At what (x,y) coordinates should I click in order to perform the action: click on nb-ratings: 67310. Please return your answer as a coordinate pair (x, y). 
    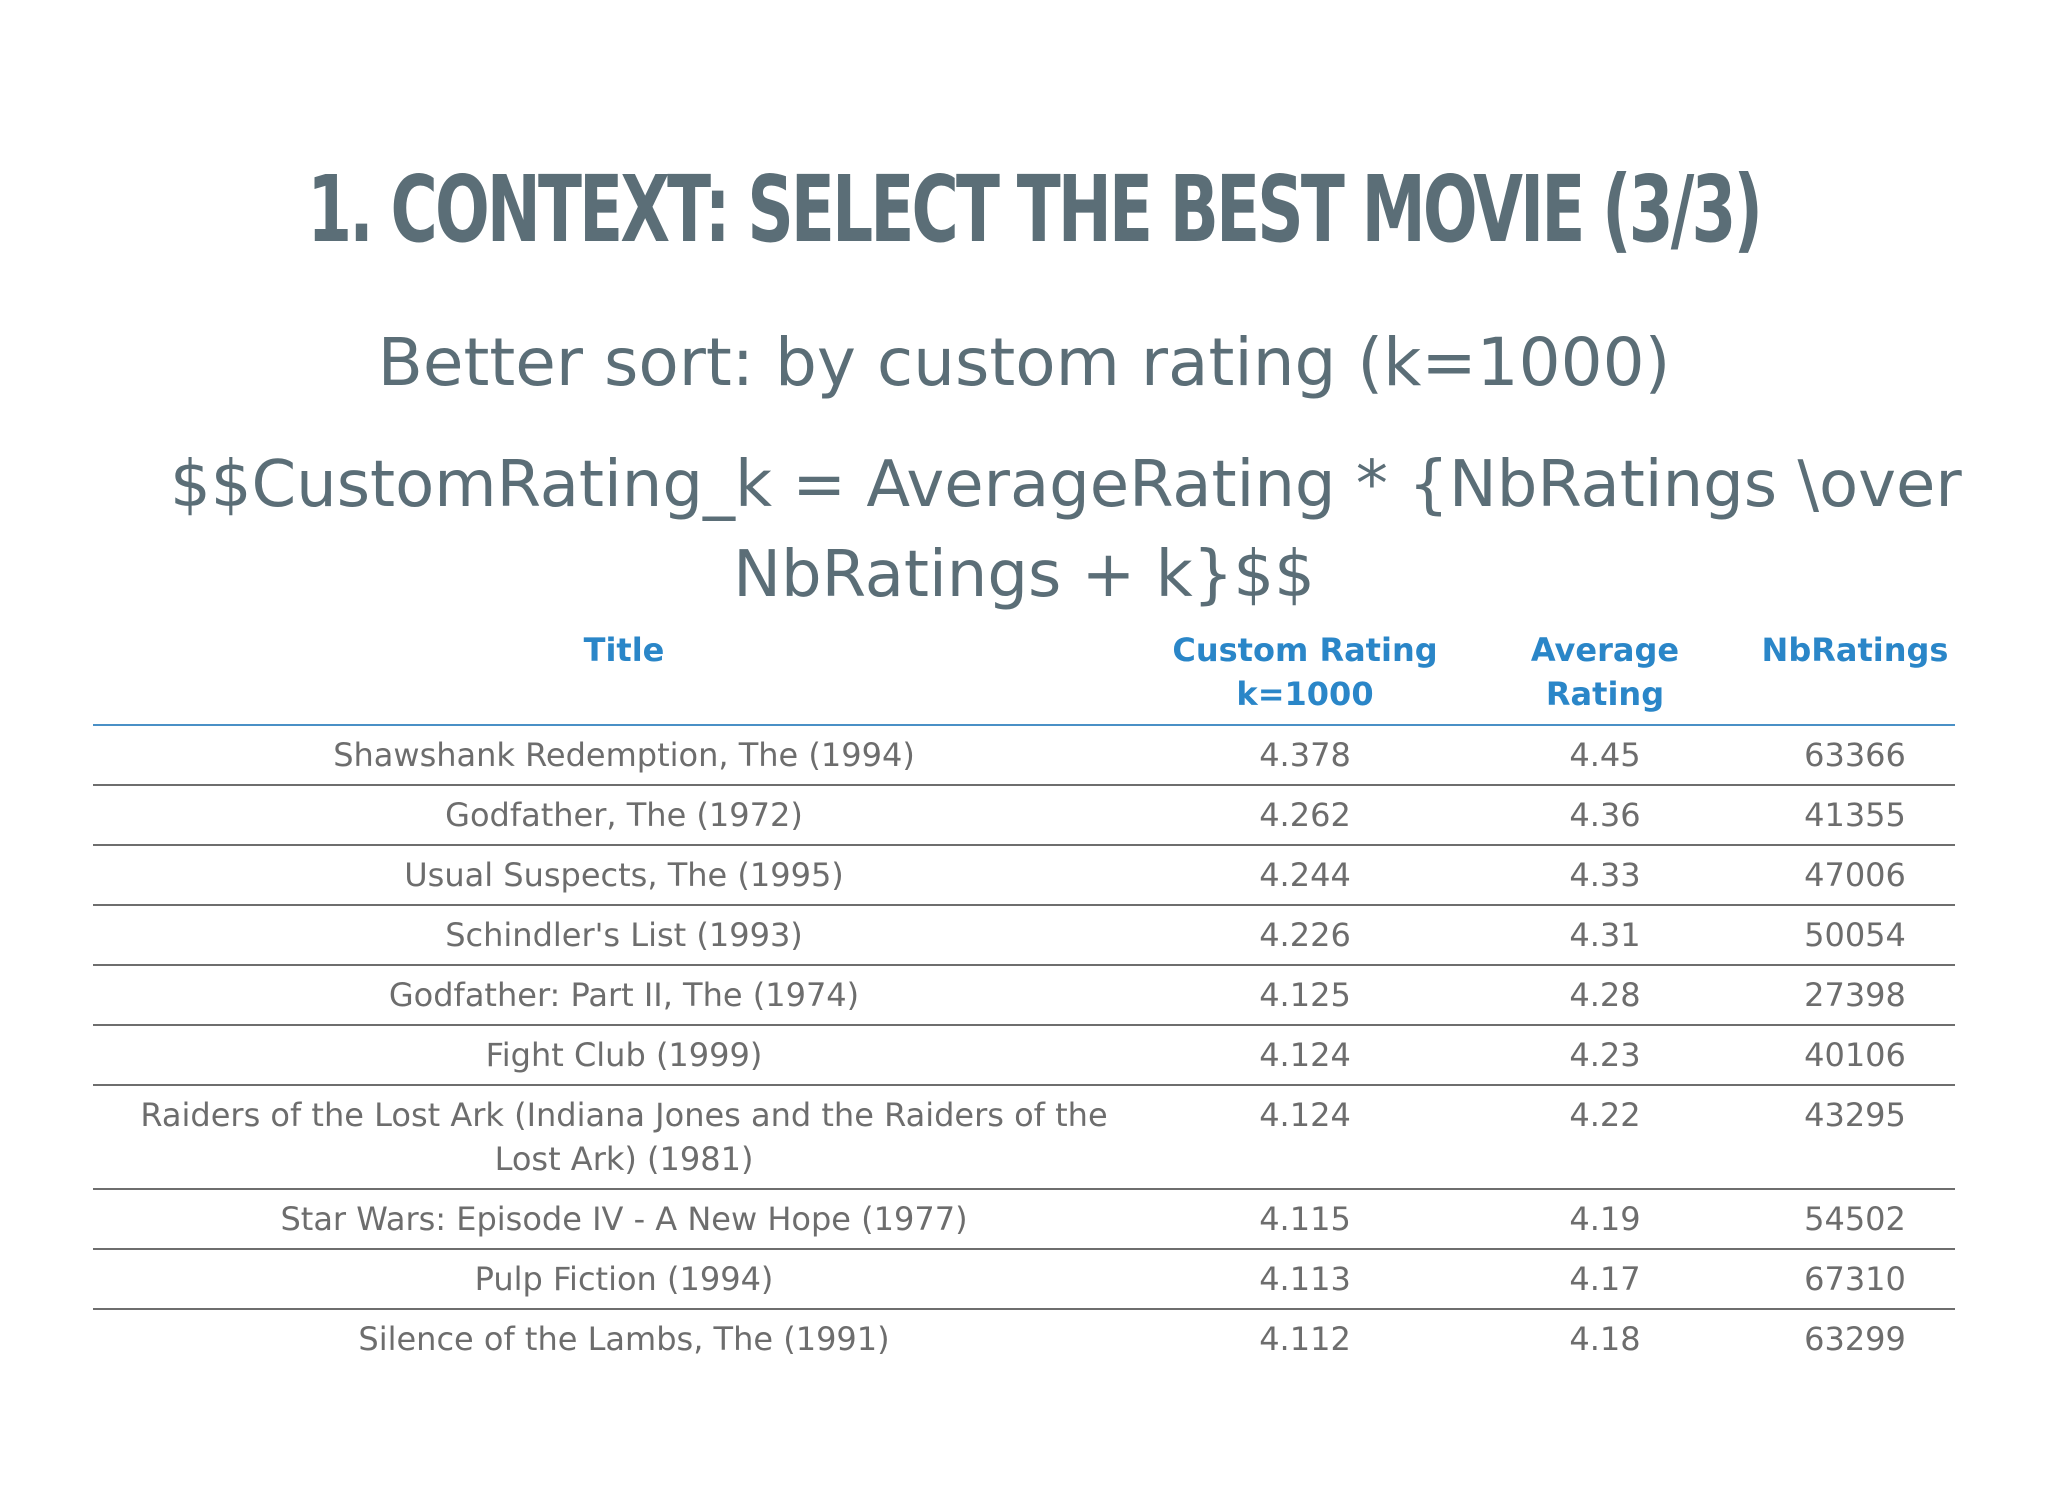
    Looking at the image, I should click on (1855, 1279).